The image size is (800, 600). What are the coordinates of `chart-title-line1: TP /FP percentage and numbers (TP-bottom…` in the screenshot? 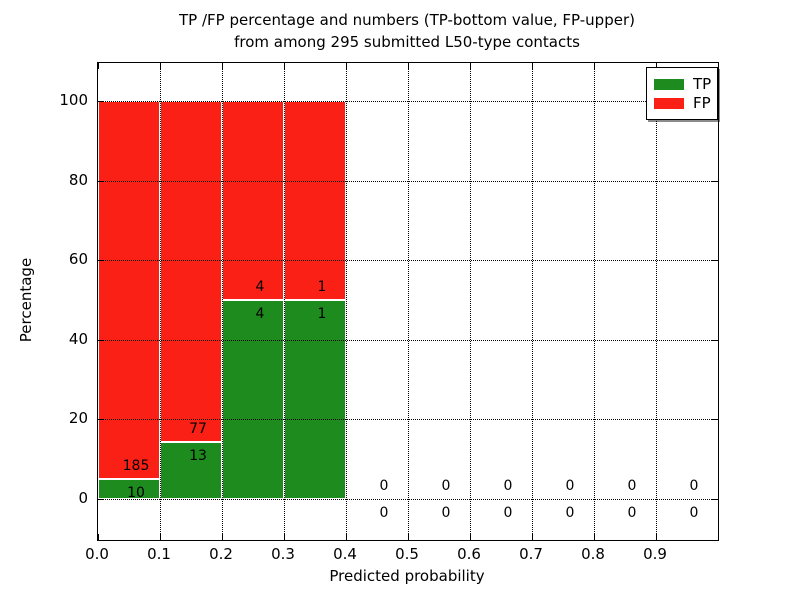 It's located at (407, 20).